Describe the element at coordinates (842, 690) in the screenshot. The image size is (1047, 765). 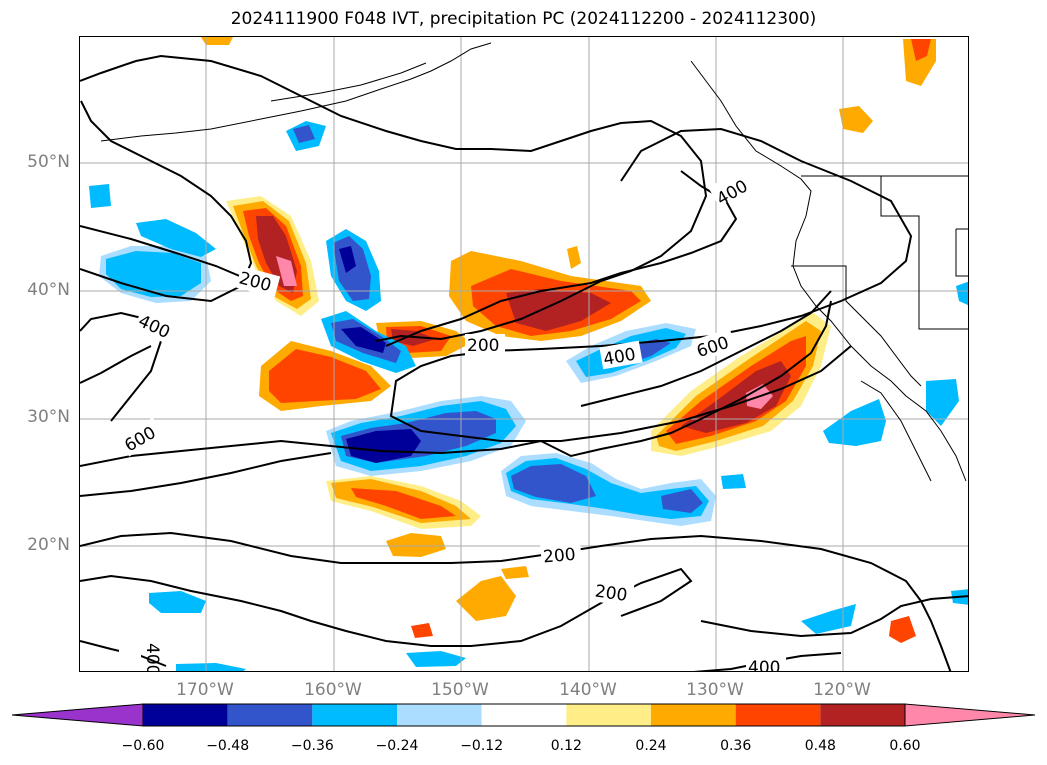
I see `lon-label-120w: 120°W` at that location.